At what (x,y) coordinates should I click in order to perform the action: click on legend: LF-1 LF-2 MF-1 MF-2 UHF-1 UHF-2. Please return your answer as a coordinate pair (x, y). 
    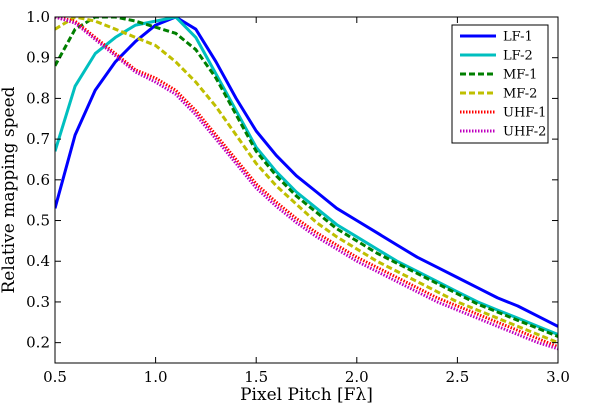
    Looking at the image, I should click on (500, 84).